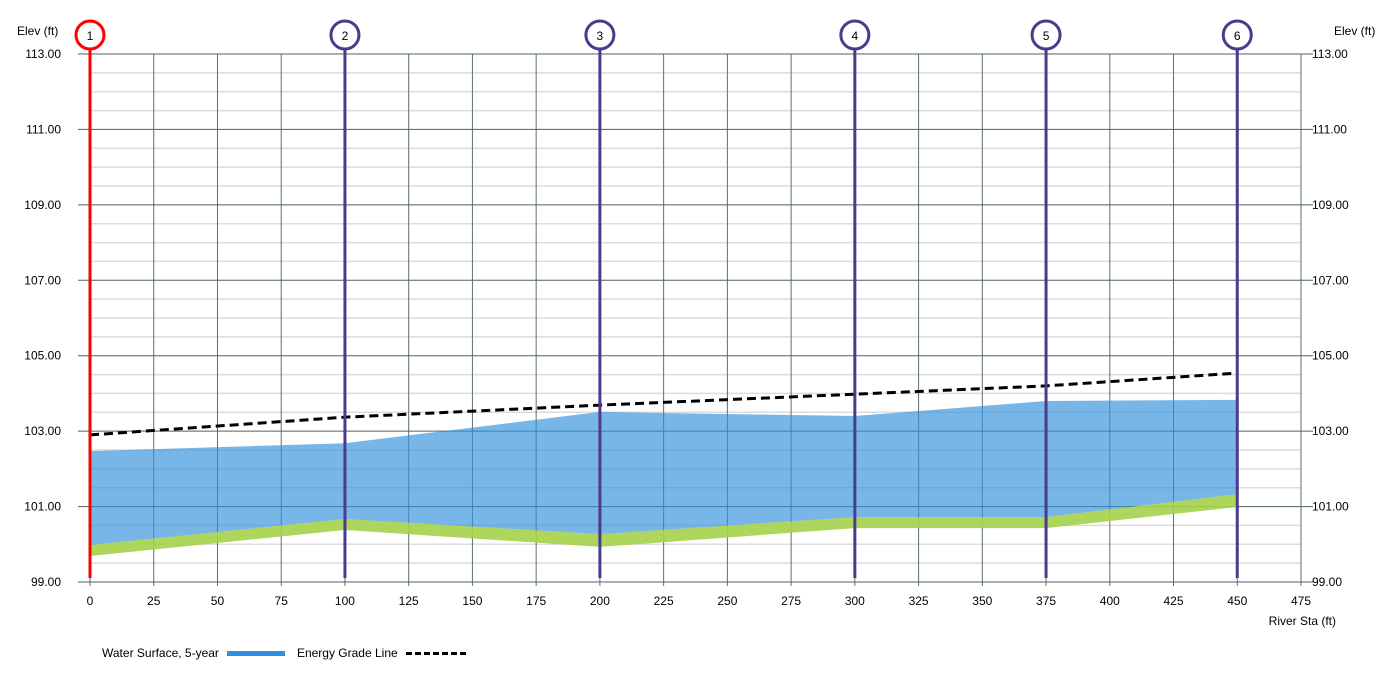 Image resolution: width=1386 pixels, height=674 pixels. I want to click on cross-section-label: 6, so click(1237, 36).